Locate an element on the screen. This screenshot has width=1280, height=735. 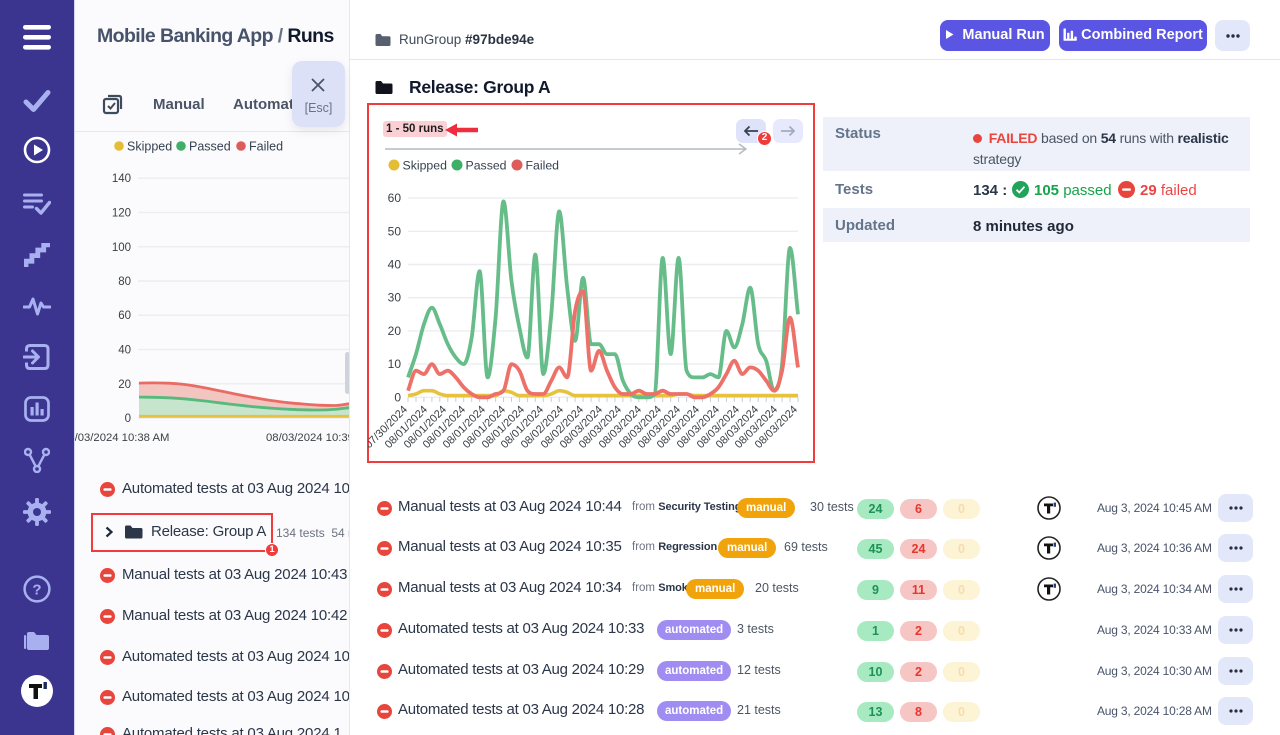
svg-text: 140 is located at coordinates (121, 179).